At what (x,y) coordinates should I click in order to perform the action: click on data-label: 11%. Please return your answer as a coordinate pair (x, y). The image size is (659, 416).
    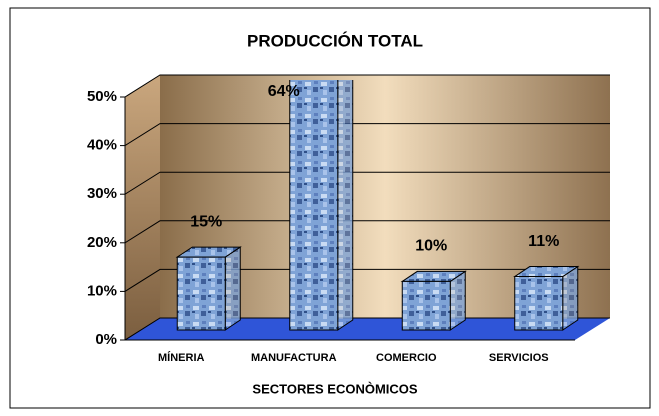
    Looking at the image, I should click on (543, 241).